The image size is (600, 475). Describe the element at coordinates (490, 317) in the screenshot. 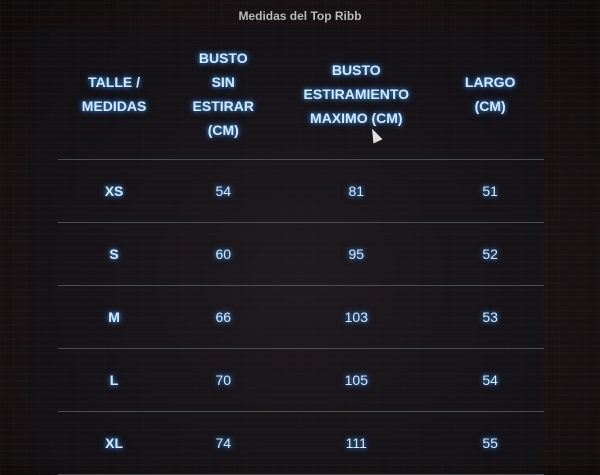

I see `measure-cell: 53` at that location.